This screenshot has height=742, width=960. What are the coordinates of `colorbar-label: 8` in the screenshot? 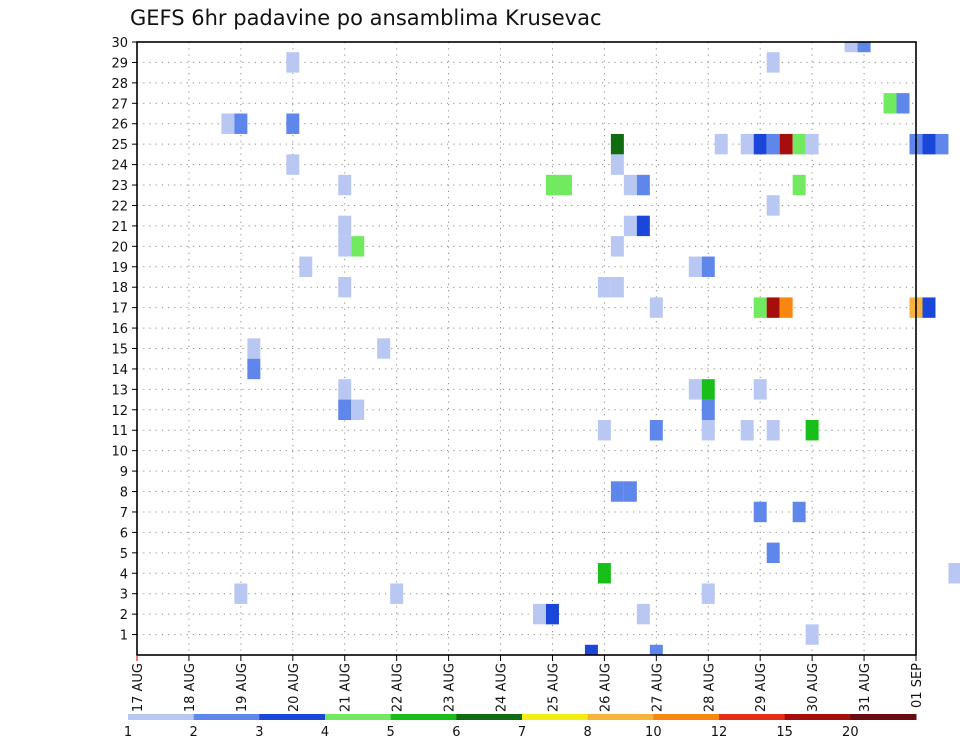 It's located at (588, 732).